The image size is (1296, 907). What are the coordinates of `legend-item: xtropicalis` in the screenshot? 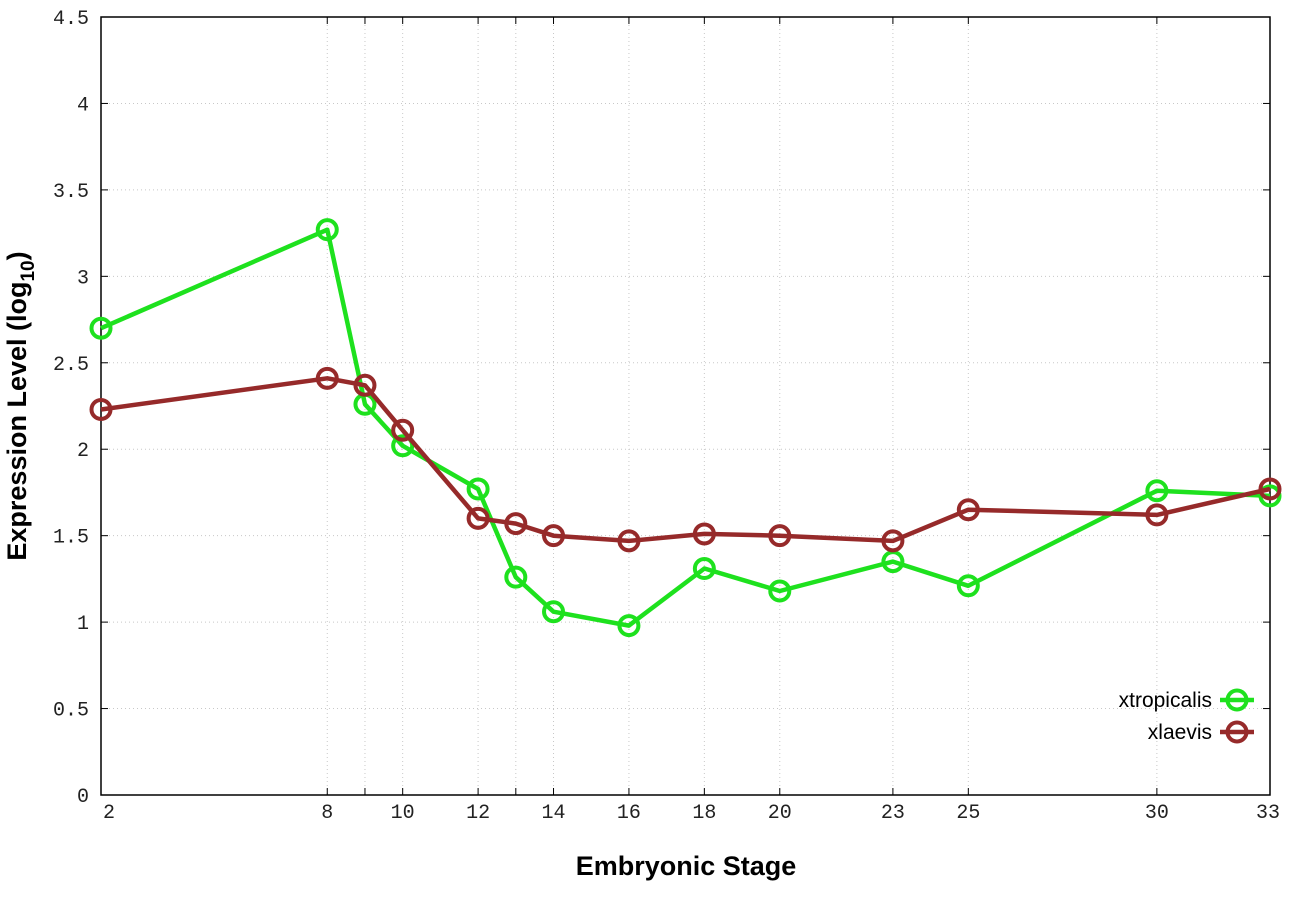 It's located at (1186, 700).